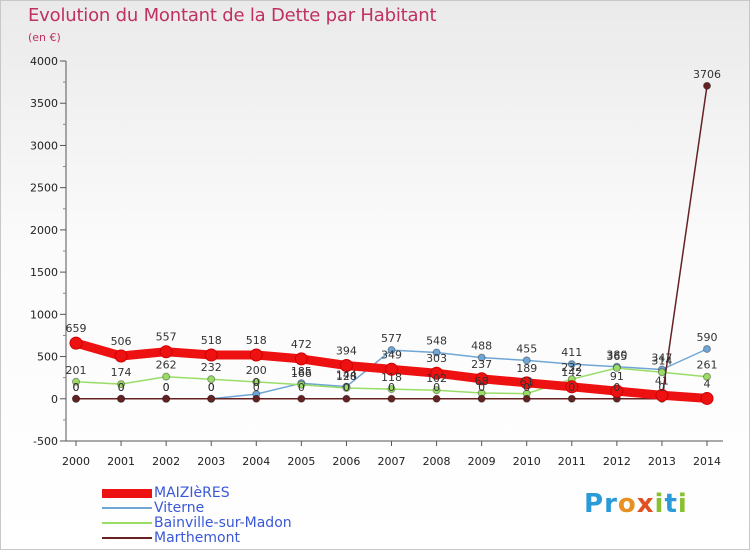  What do you see at coordinates (179, 508) in the screenshot?
I see `legend-label-viterne: Viterne` at bounding box center [179, 508].